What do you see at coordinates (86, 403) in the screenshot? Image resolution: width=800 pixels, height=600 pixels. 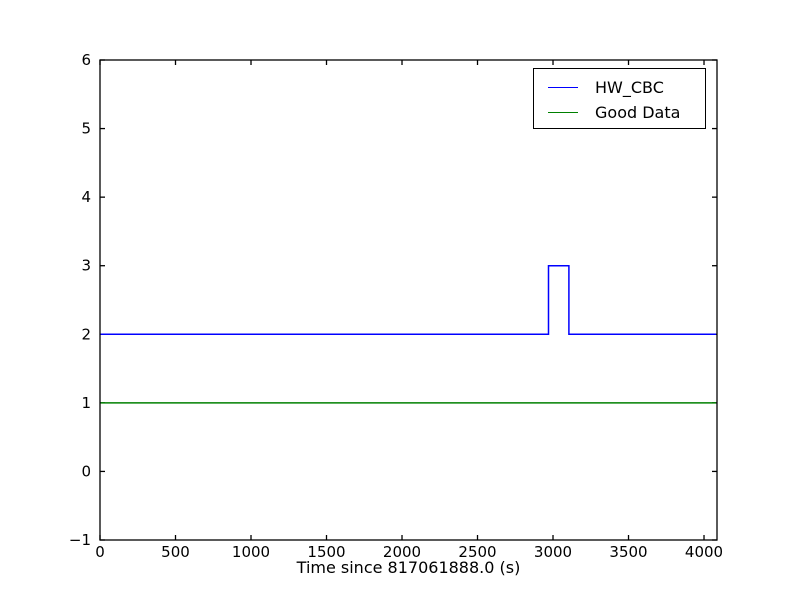 I see `y-tick-label: 1` at bounding box center [86, 403].